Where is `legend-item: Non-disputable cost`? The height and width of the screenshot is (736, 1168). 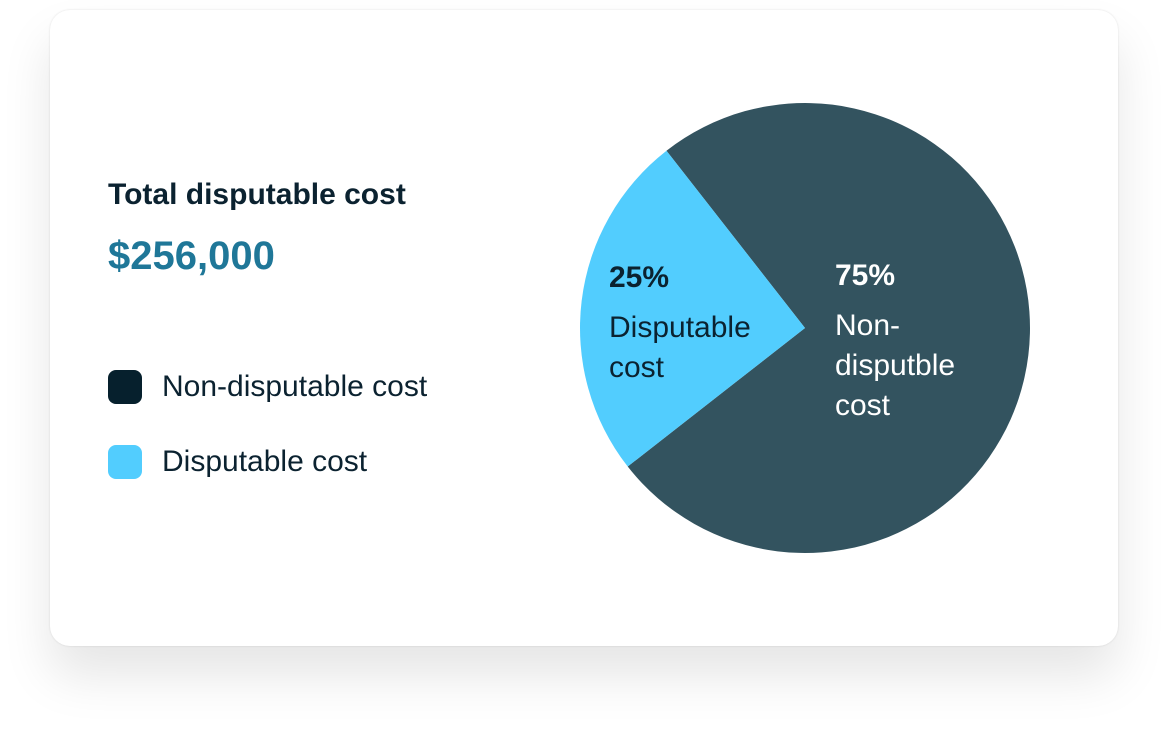
legend-item: Non-disputable cost is located at coordinates (267, 387).